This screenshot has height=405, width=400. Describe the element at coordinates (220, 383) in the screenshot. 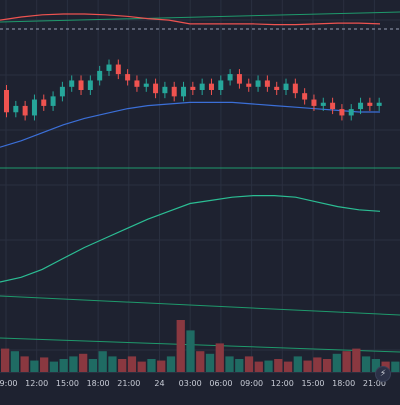

I see `time-tick-label: 06:00` at that location.